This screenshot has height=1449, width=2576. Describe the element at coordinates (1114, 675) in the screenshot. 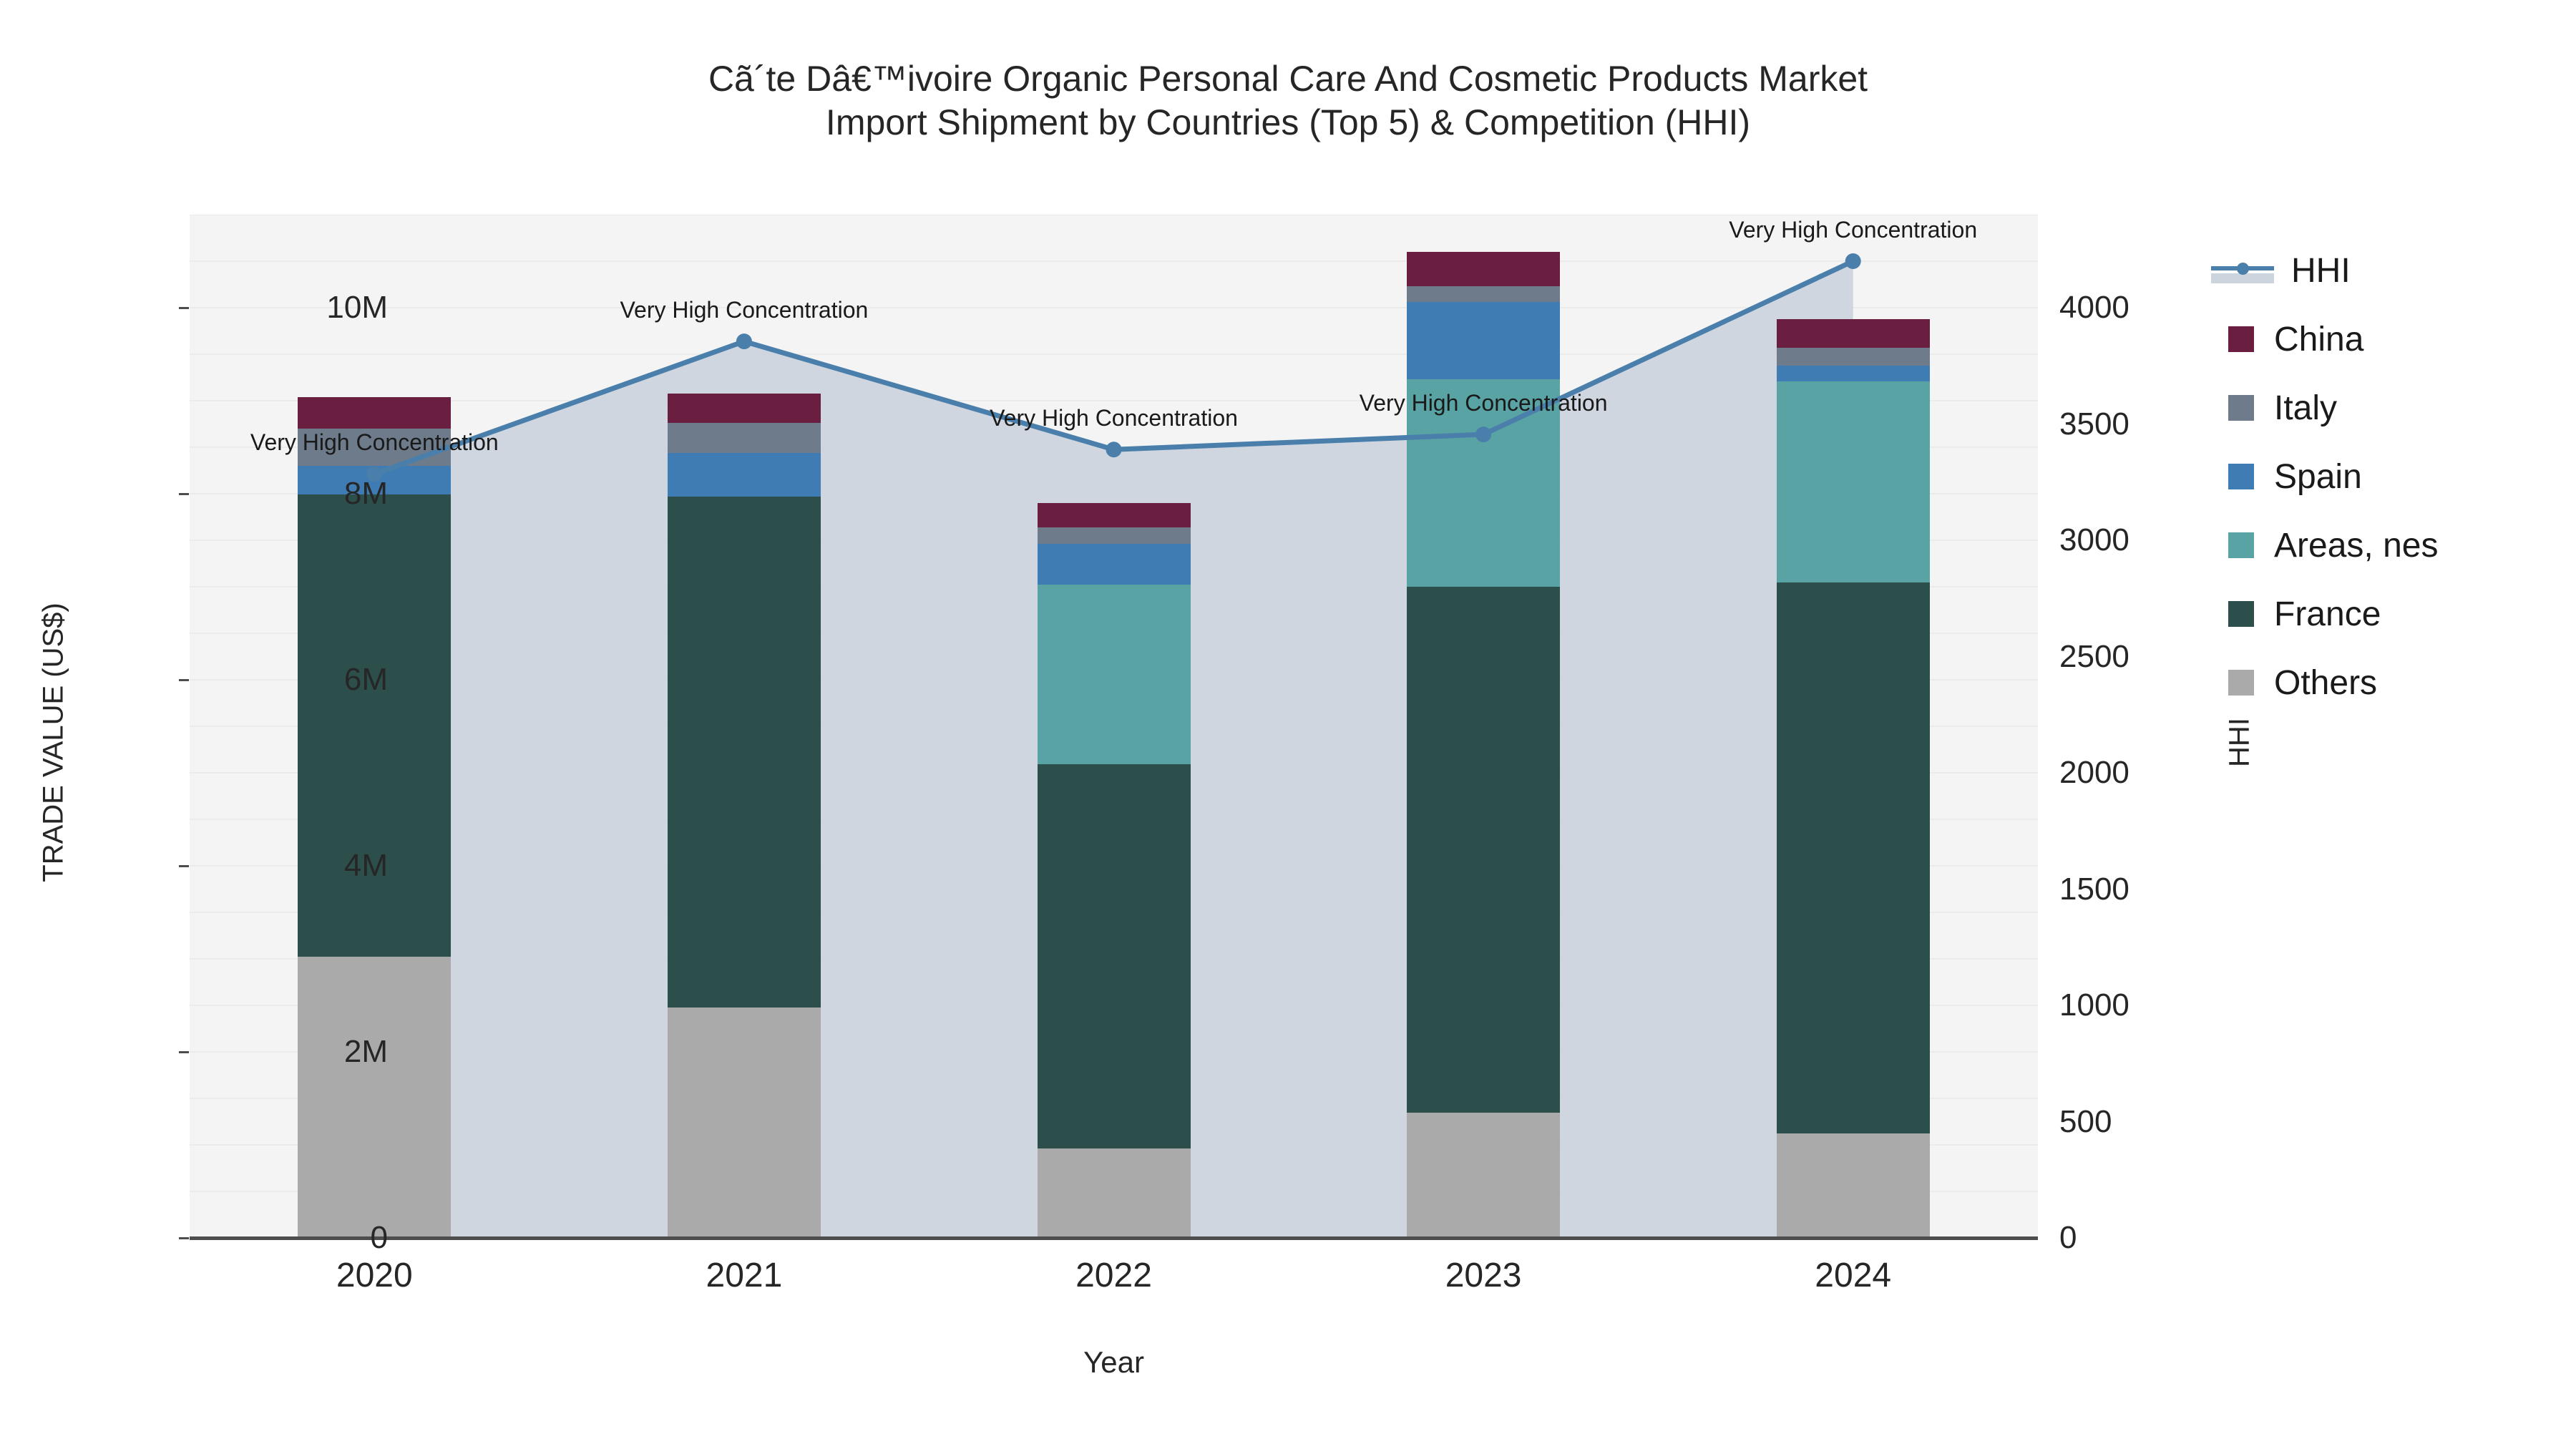

I see `bar-segment-areas-nes-2022` at that location.